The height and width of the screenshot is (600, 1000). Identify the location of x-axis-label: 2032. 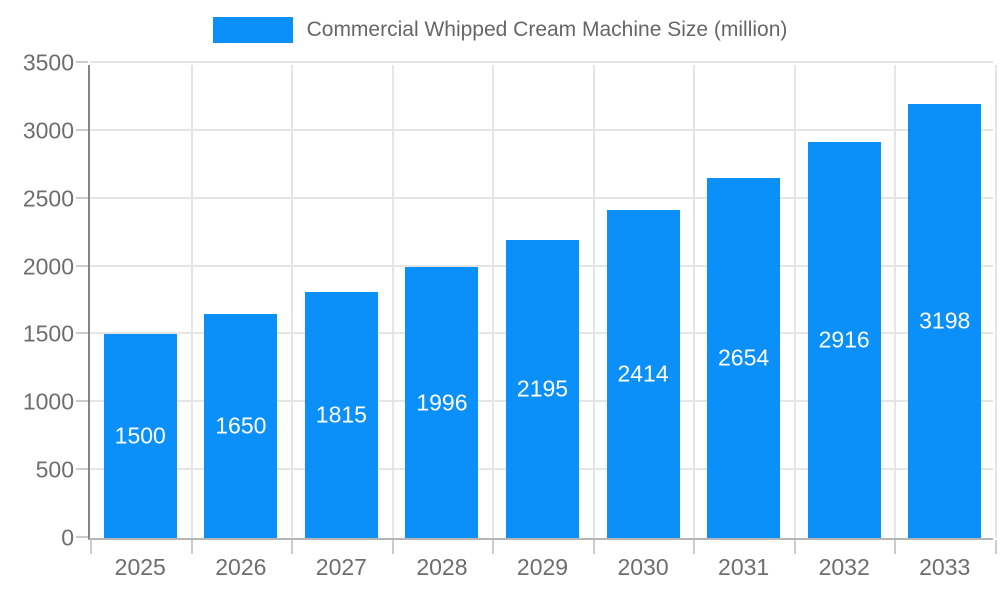
(844, 567).